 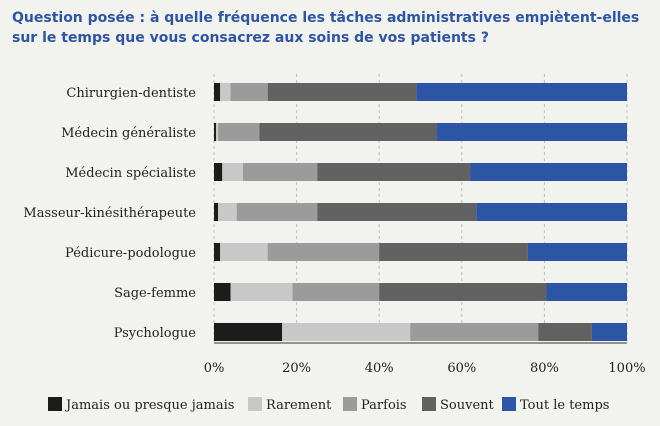 What do you see at coordinates (155, 293) in the screenshot?
I see `category-label: Sage-femme` at bounding box center [155, 293].